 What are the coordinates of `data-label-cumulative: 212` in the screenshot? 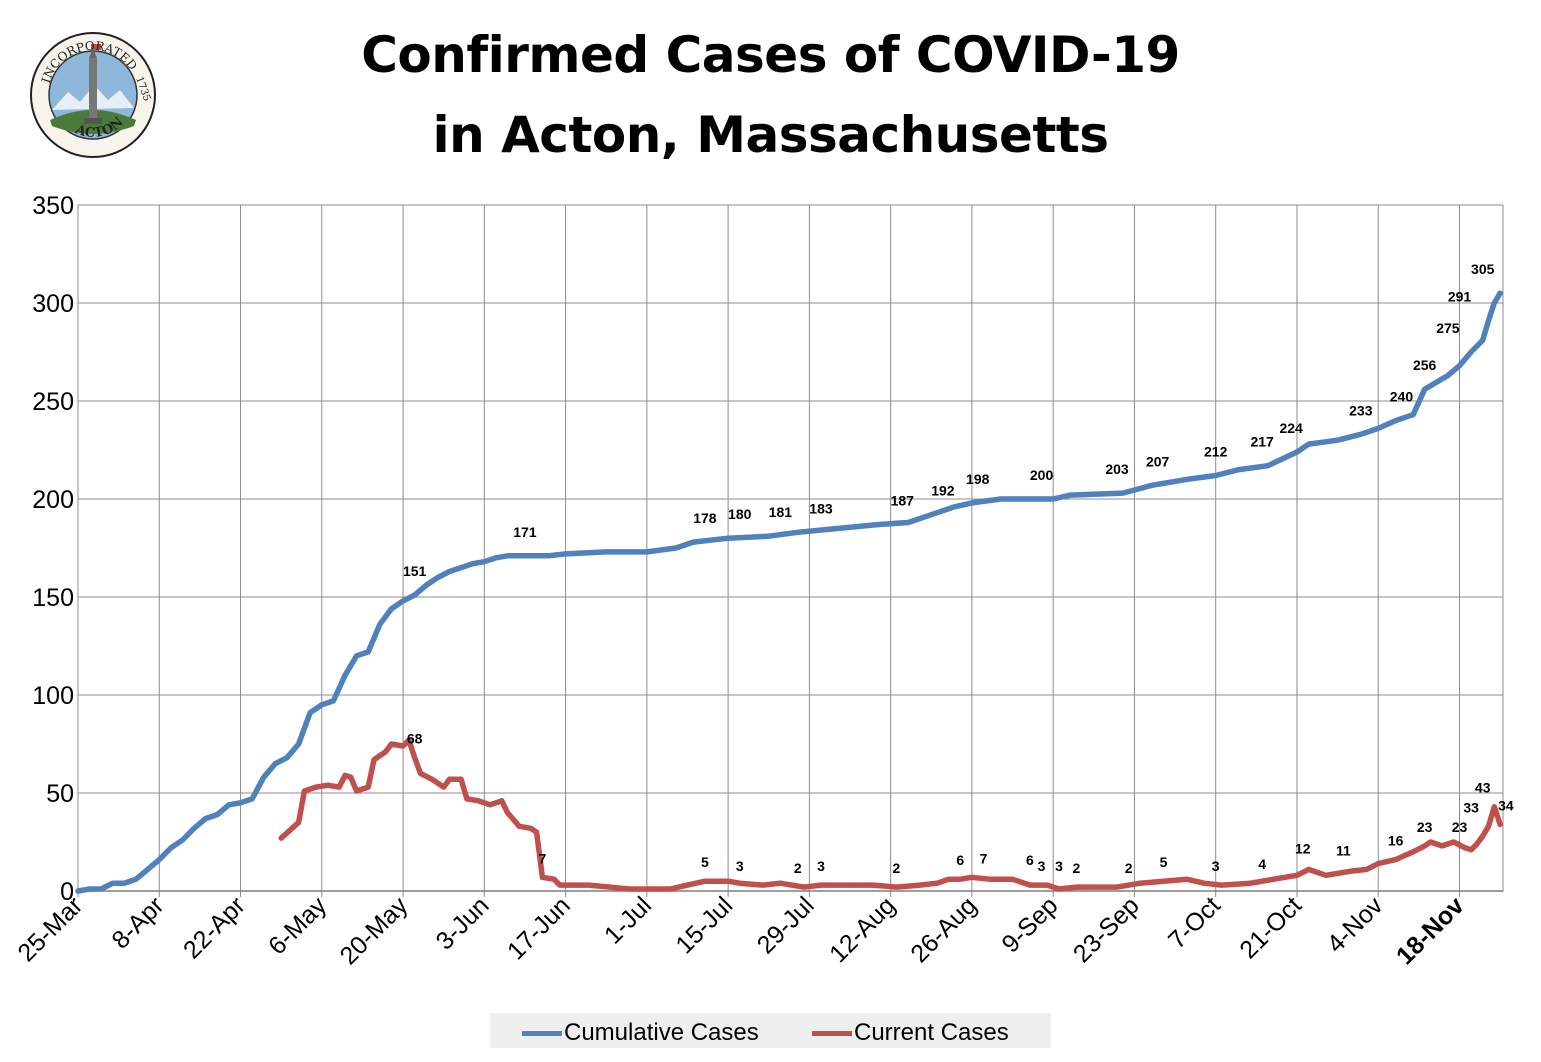 It's located at (1216, 451).